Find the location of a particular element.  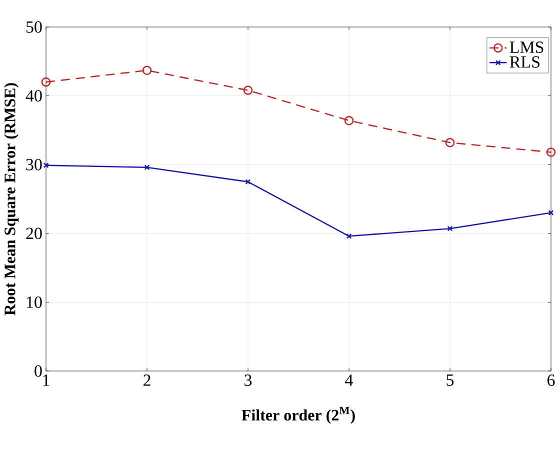

y-tick-label: 10 is located at coordinates (34, 302).